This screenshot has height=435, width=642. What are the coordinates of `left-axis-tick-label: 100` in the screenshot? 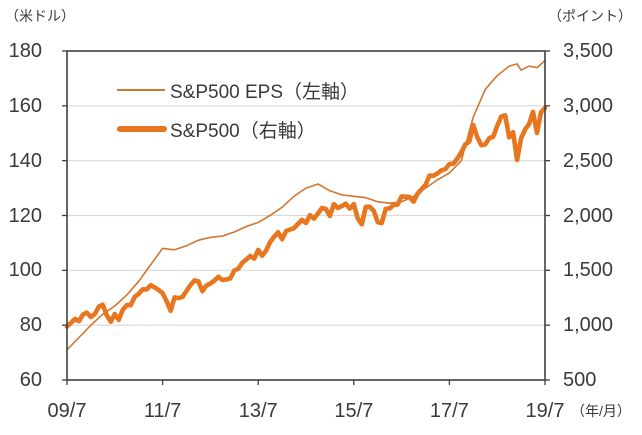 It's located at (25, 270).